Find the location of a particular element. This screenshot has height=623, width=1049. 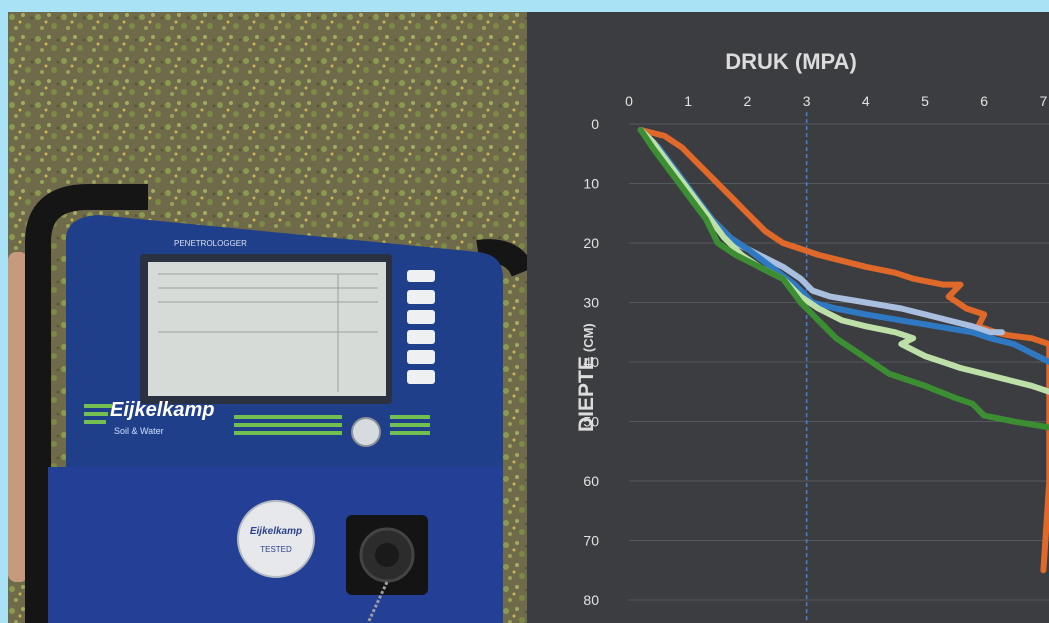

y-axis-title-unit: (CM) is located at coordinates (588, 337).